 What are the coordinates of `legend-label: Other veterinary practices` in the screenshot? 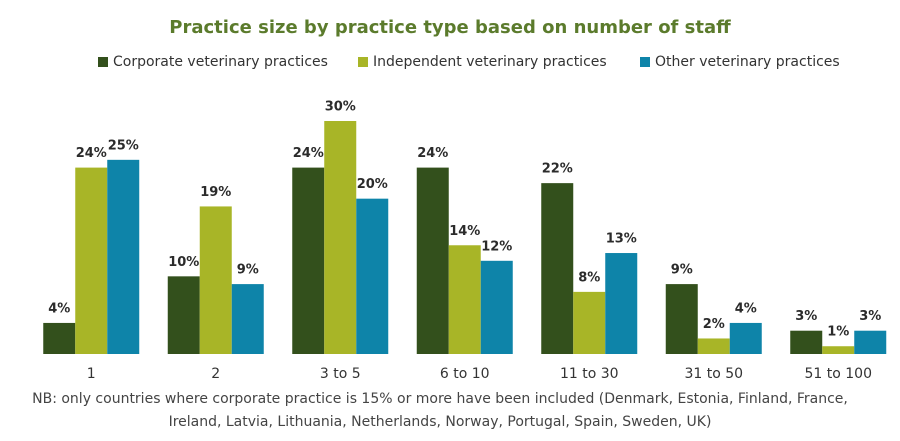 It's located at (747, 62).